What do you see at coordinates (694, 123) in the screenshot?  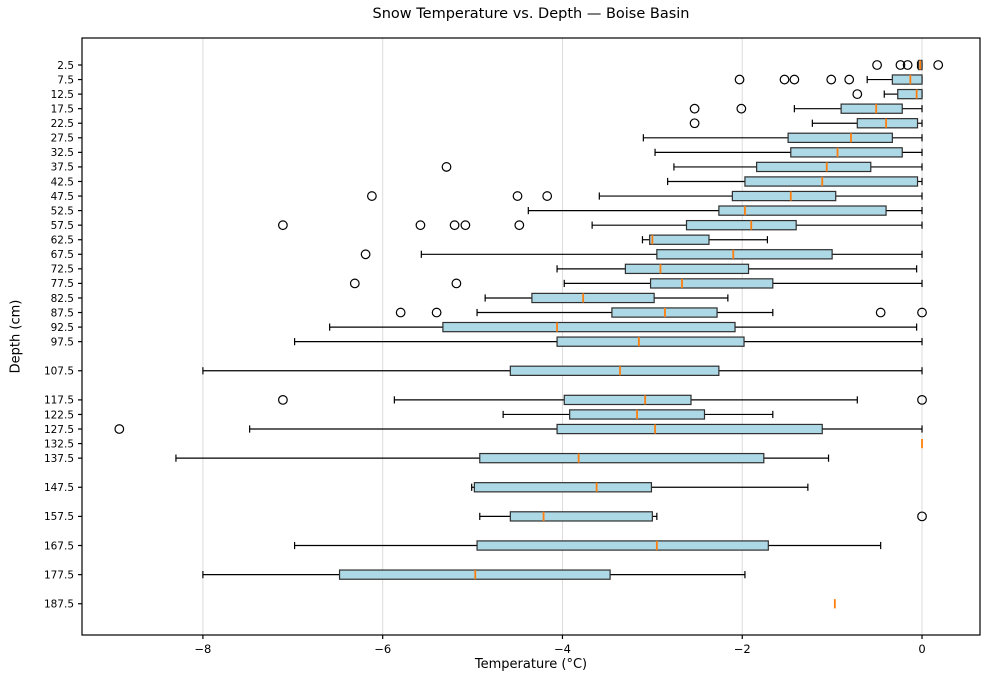 I see `box-row-22.5-flier` at bounding box center [694, 123].